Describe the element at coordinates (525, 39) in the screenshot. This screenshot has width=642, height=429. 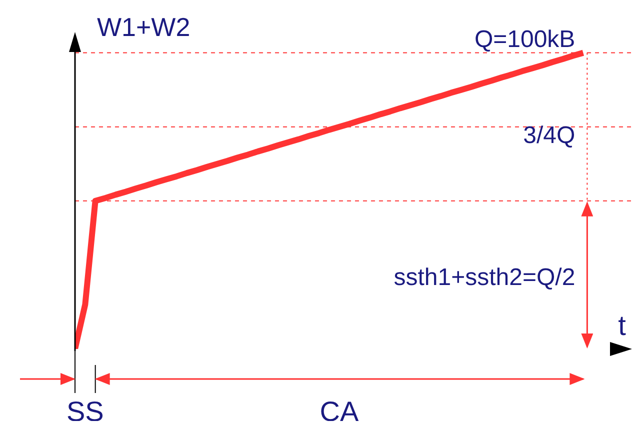
I see `ref-line-label: Q=100kB` at that location.